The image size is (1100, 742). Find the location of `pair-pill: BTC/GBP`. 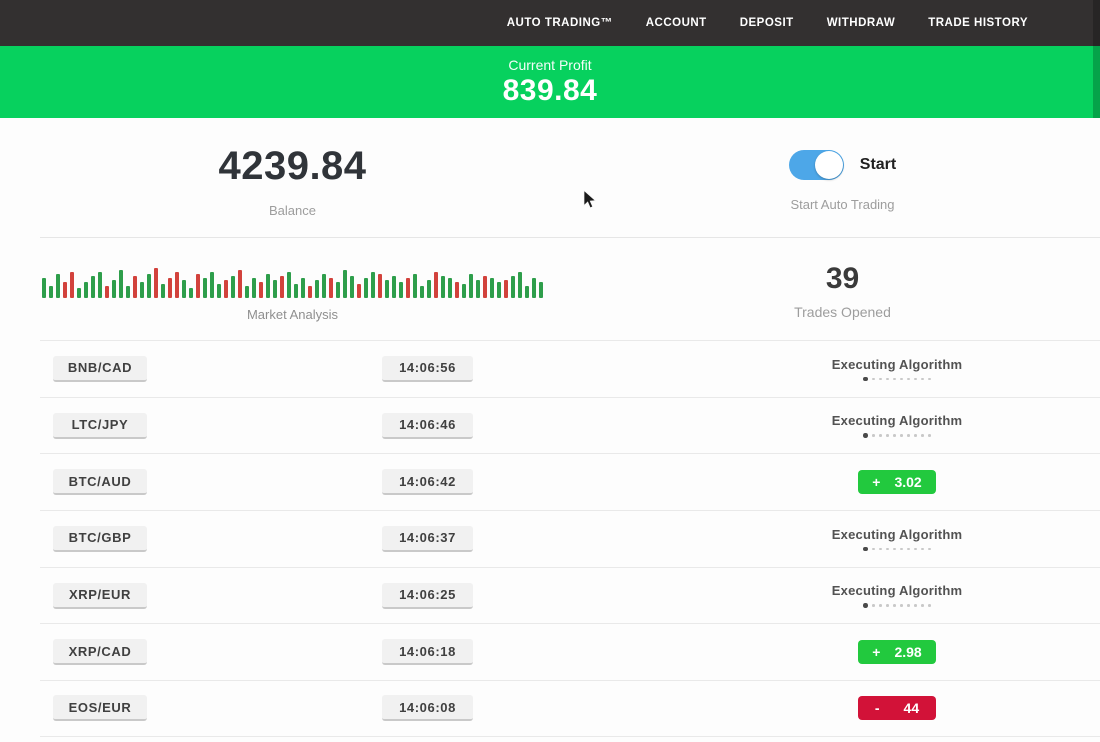

pair-pill: BTC/GBP is located at coordinates (100, 538).